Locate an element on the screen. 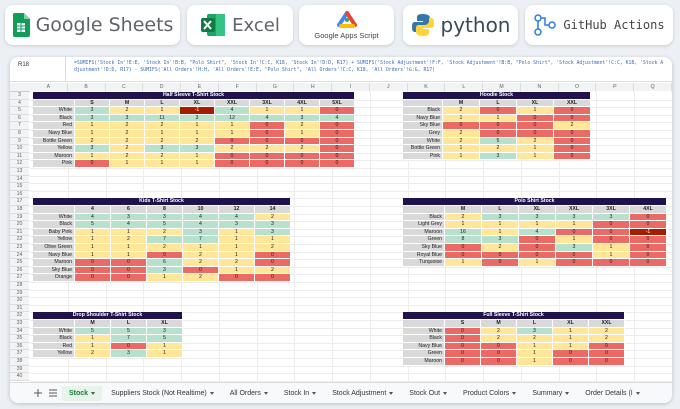 Image resolution: width=680 pixels, height=409 pixels. sheet-tab: Order Details (I is located at coordinates (612, 393).